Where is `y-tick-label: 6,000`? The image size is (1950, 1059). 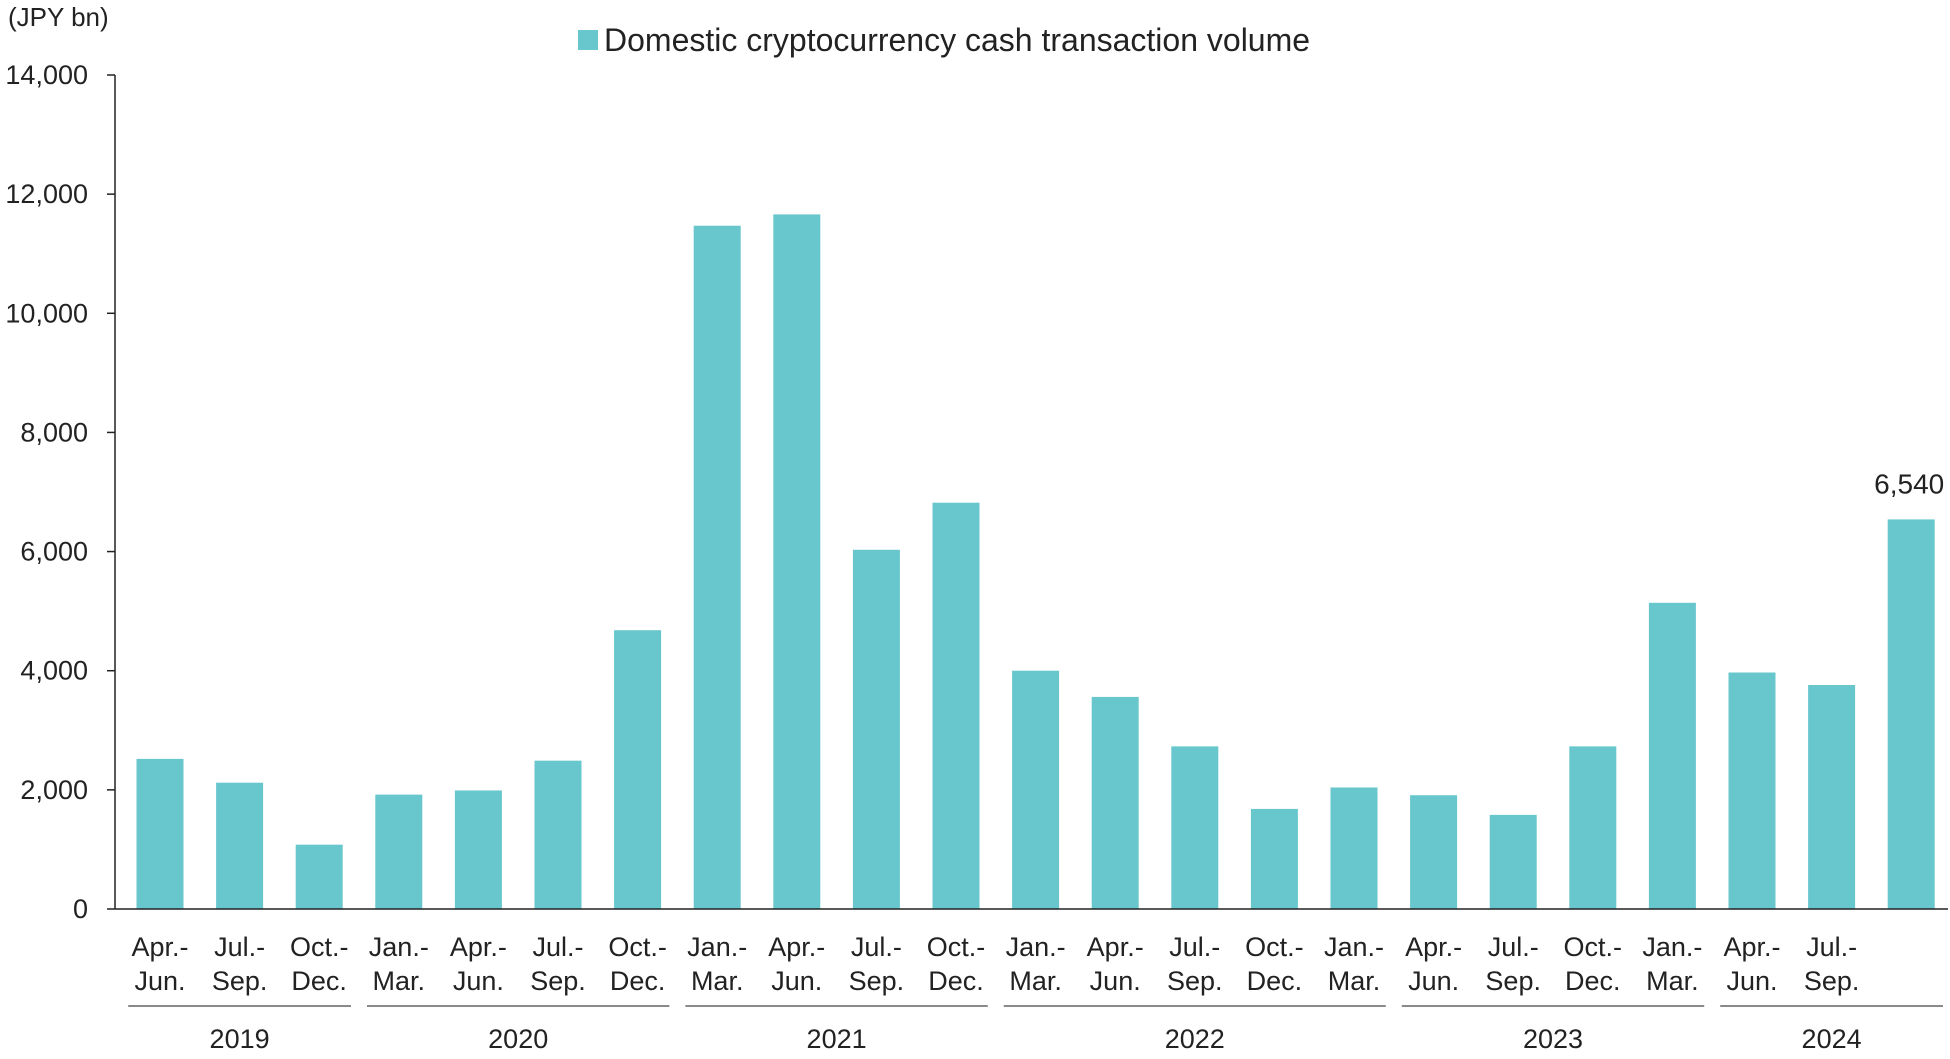
y-tick-label: 6,000 is located at coordinates (54, 552).